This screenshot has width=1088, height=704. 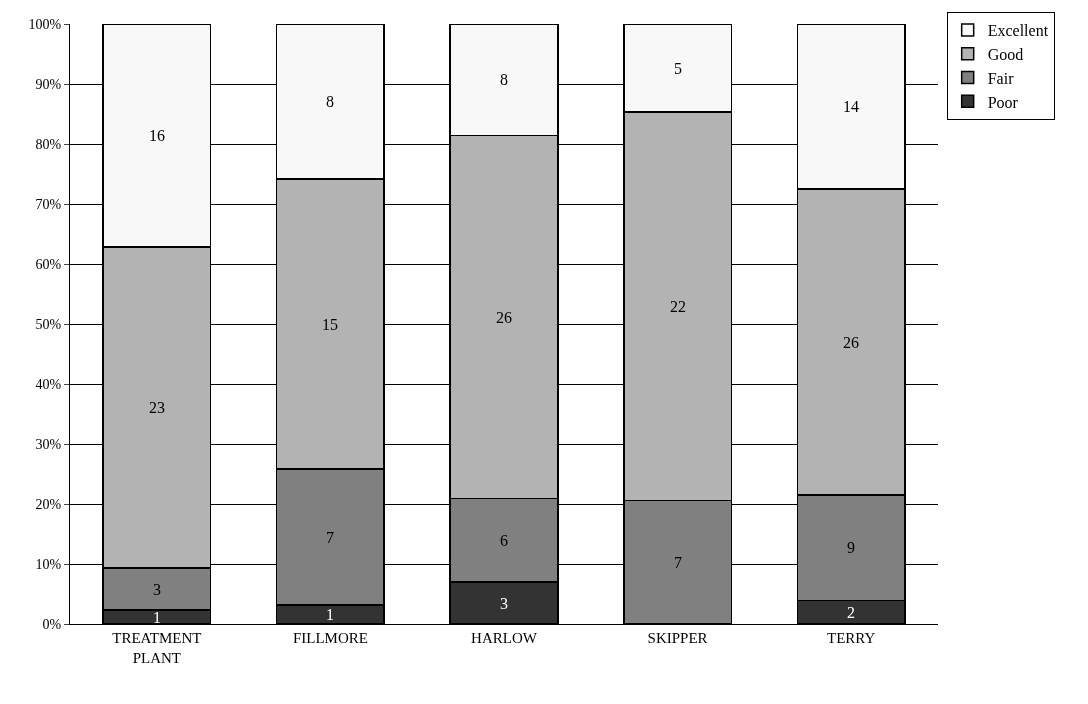 What do you see at coordinates (678, 306) in the screenshot?
I see `annotation: 22` at bounding box center [678, 306].